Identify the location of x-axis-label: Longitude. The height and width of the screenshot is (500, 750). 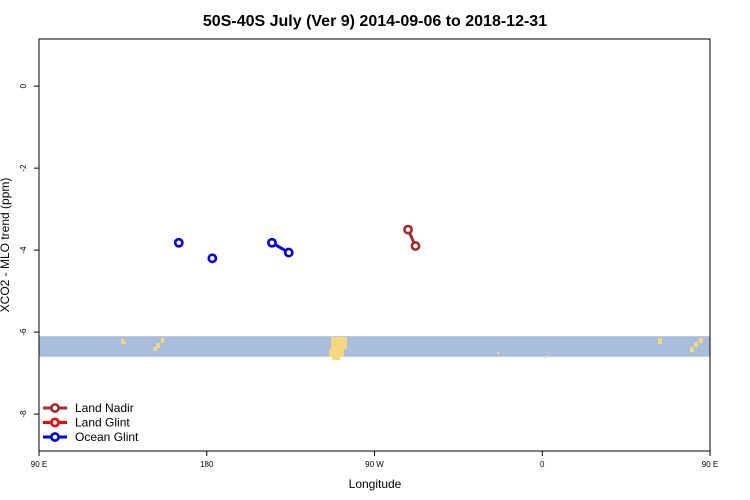
(375, 484).